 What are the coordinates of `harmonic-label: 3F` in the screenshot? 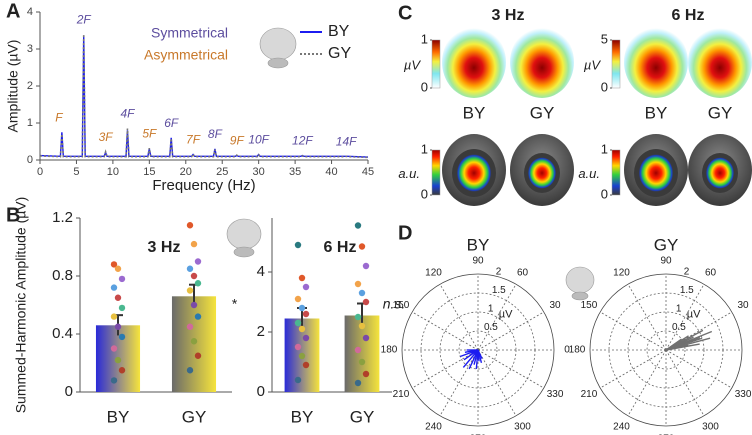 It's located at (106, 137).